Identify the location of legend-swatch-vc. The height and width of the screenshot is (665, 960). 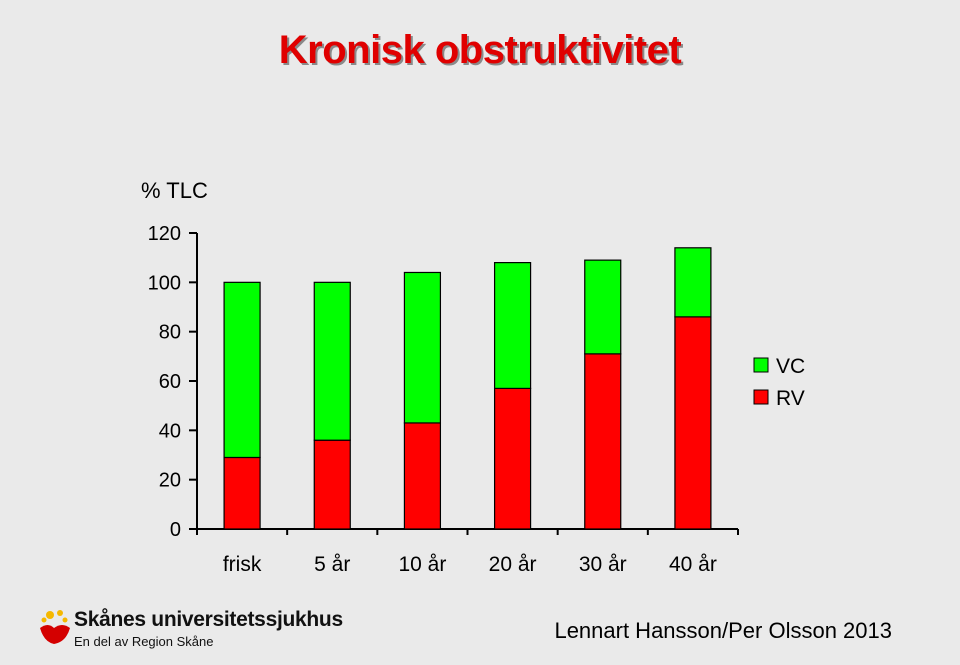
(761, 365).